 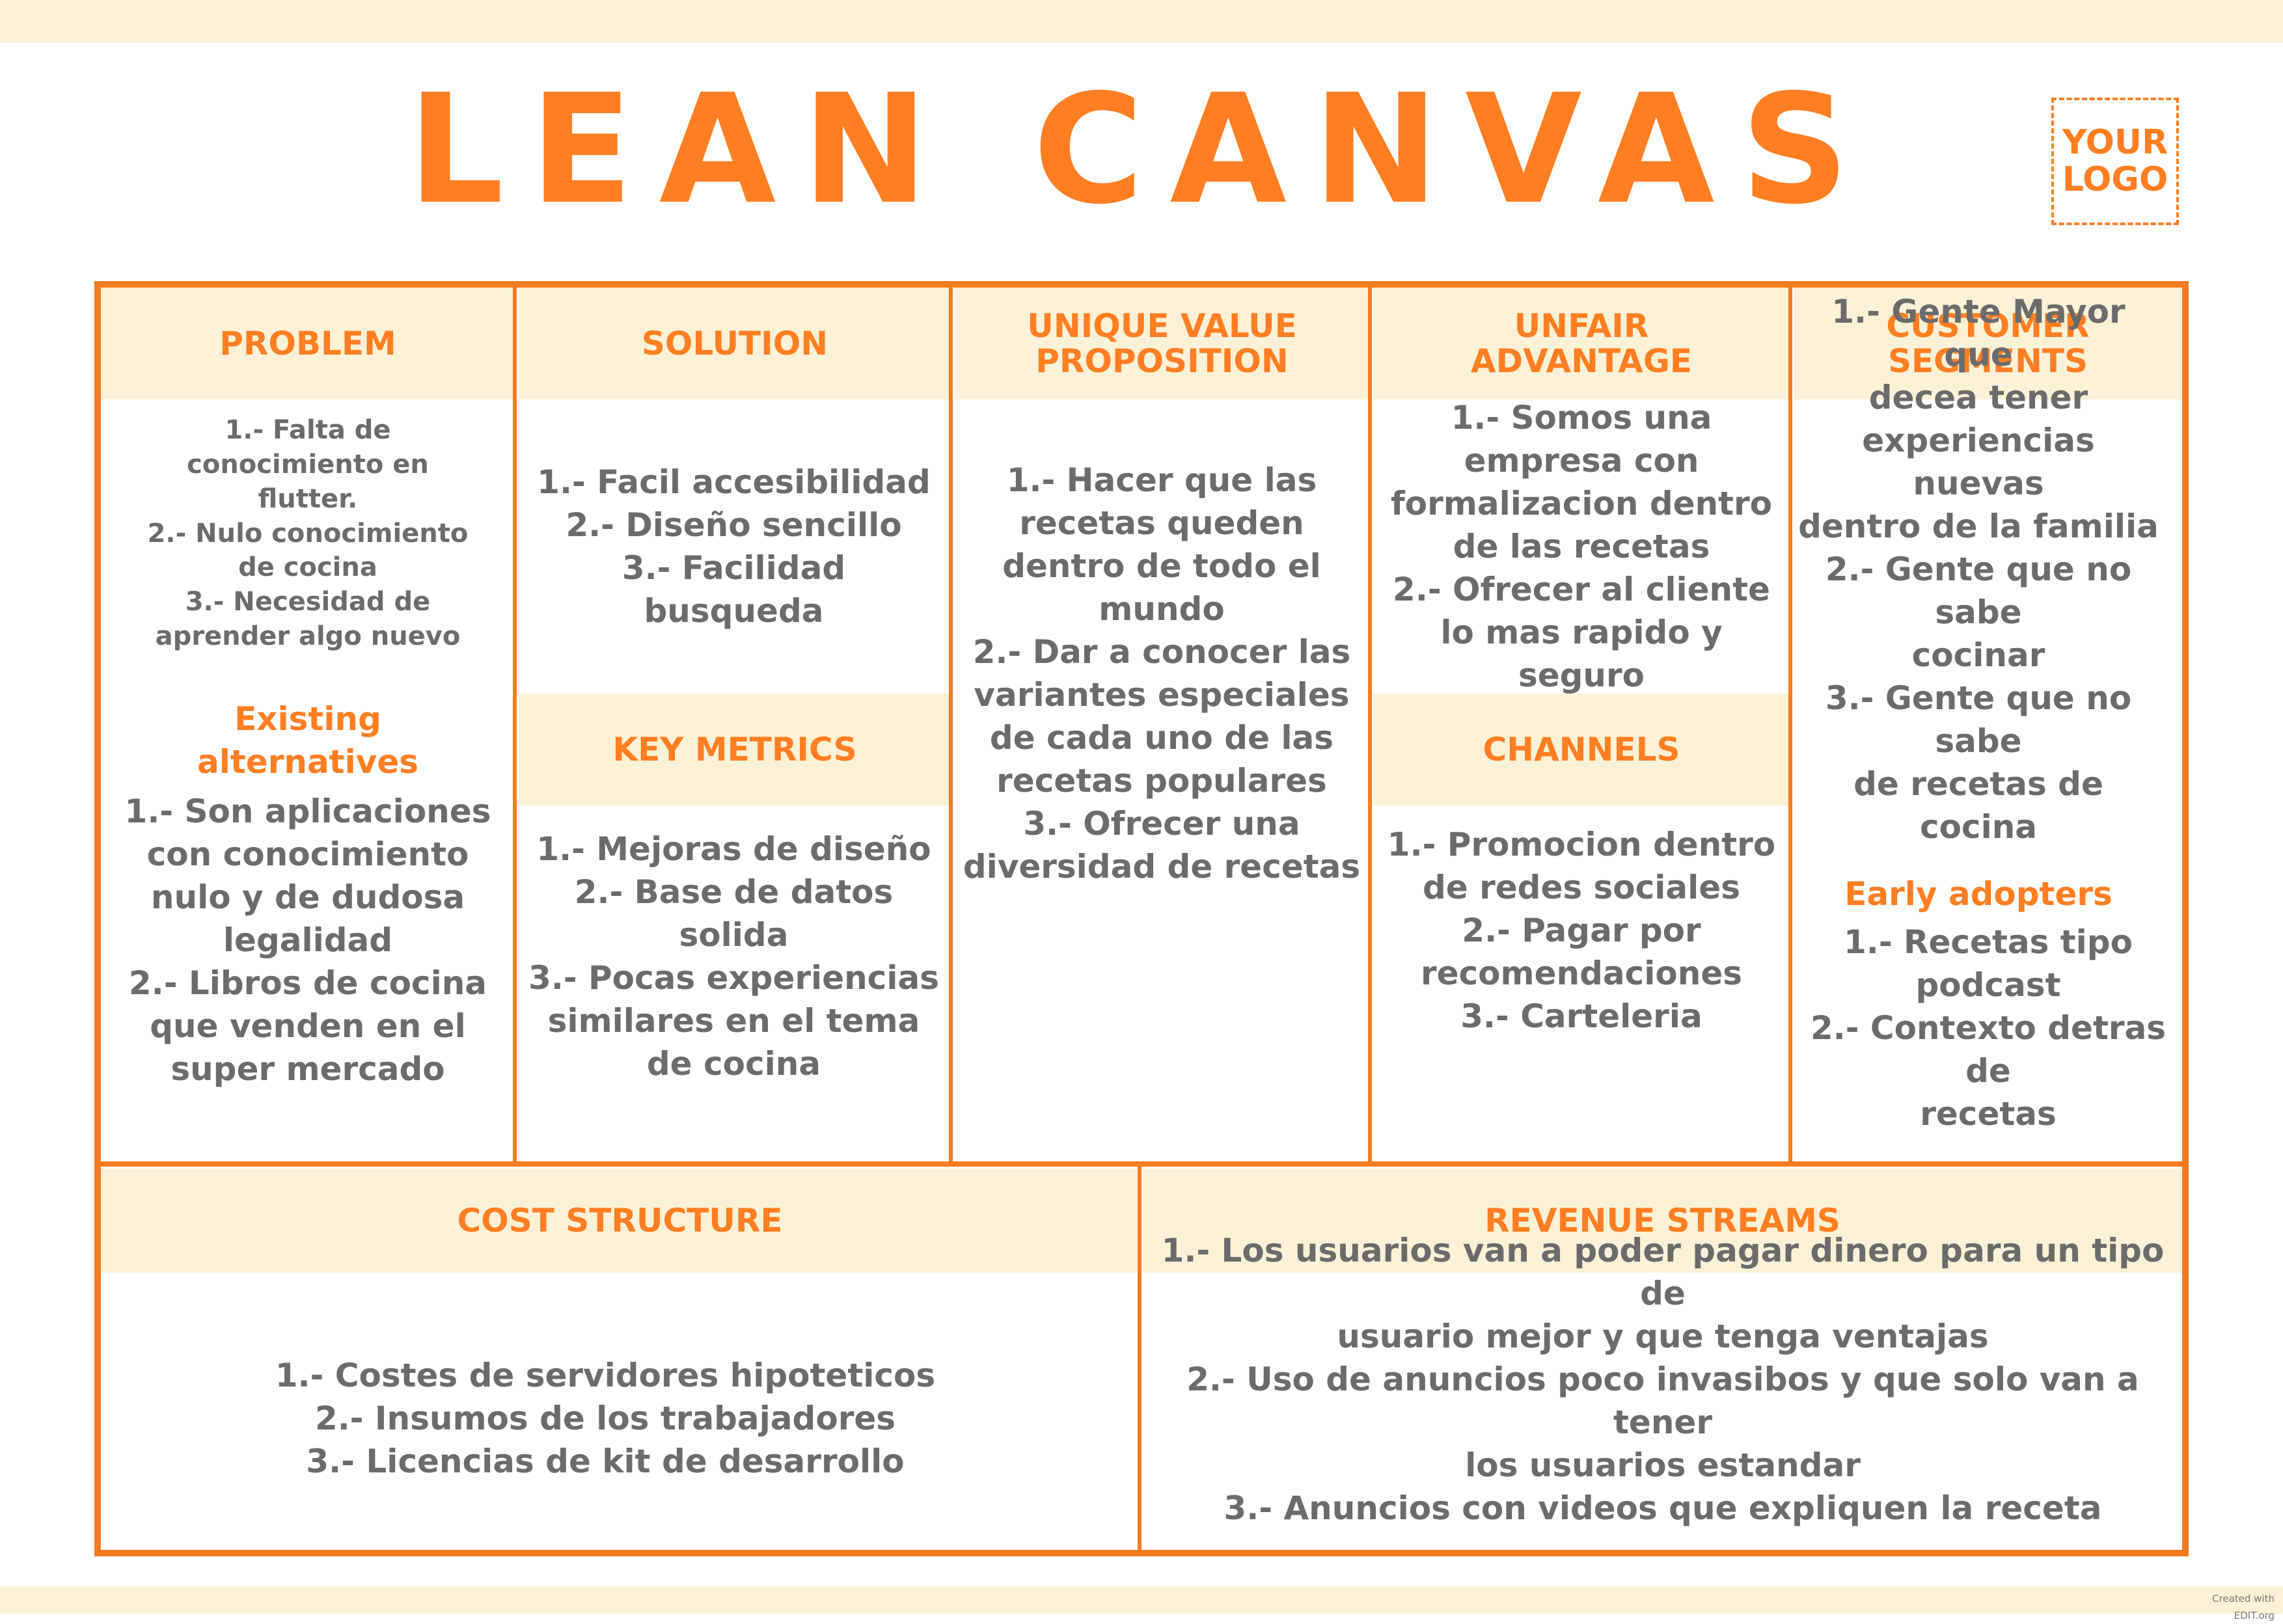 What do you see at coordinates (2115, 179) in the screenshot?
I see `logo-line-2: LOGO` at bounding box center [2115, 179].